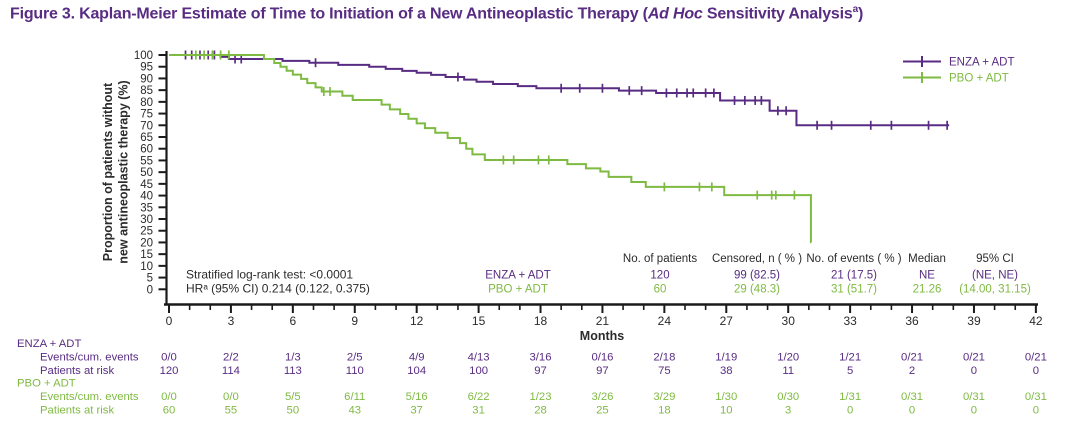 The image size is (1080, 424). I want to click on x-tick-label: 30, so click(789, 321).